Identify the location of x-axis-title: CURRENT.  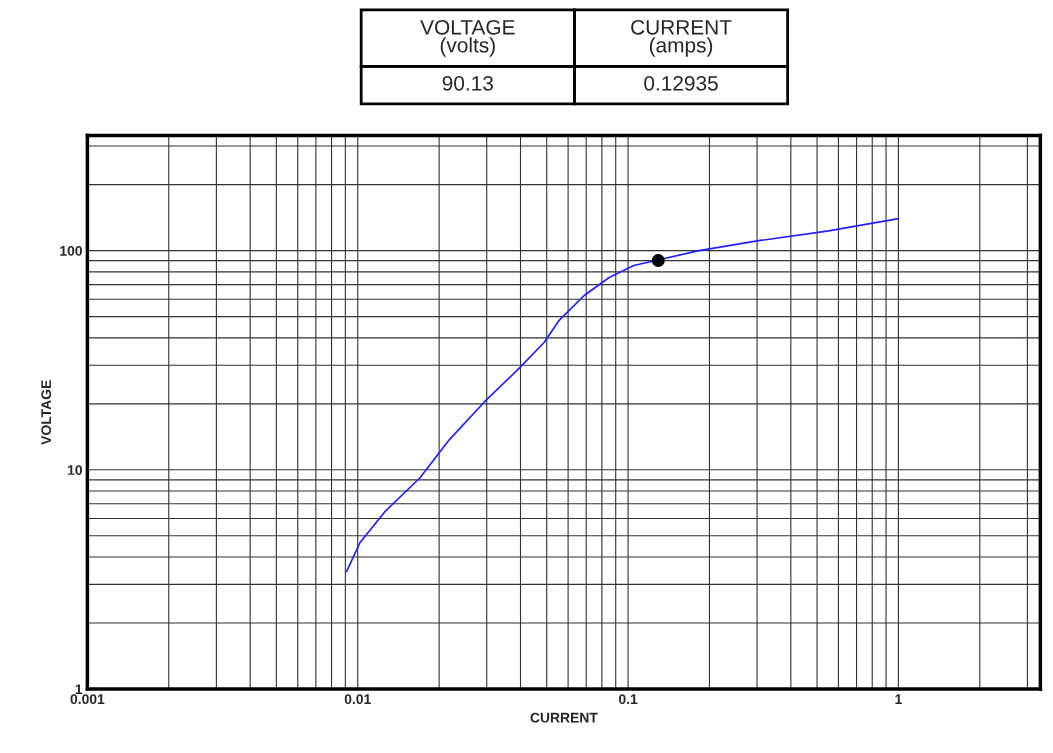
(564, 717).